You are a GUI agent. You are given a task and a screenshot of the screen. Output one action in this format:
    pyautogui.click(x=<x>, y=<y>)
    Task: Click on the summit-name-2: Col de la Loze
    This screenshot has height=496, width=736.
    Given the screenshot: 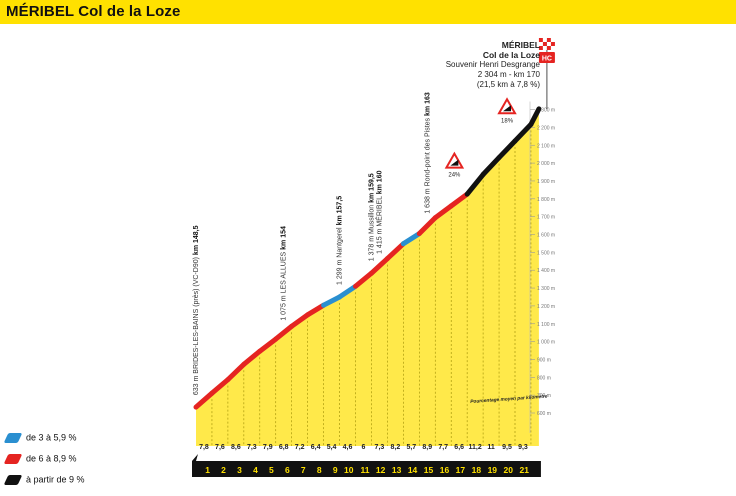 What is the action you would take?
    pyautogui.click(x=511, y=55)
    